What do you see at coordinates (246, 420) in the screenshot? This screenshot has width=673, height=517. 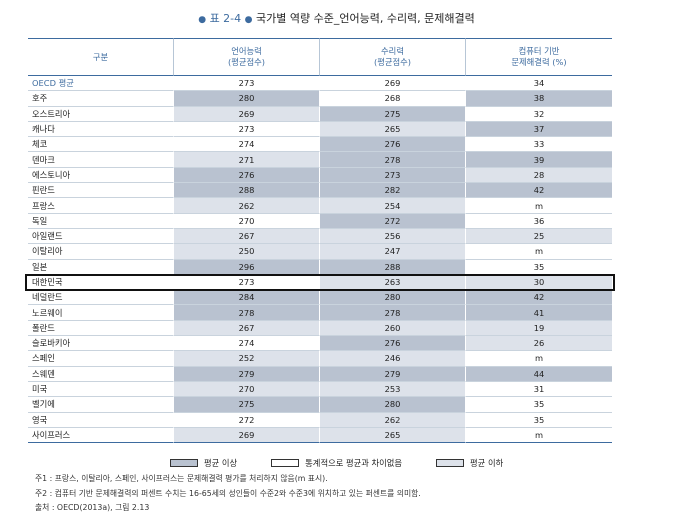 I see `literacy-cell: 272` at bounding box center [246, 420].